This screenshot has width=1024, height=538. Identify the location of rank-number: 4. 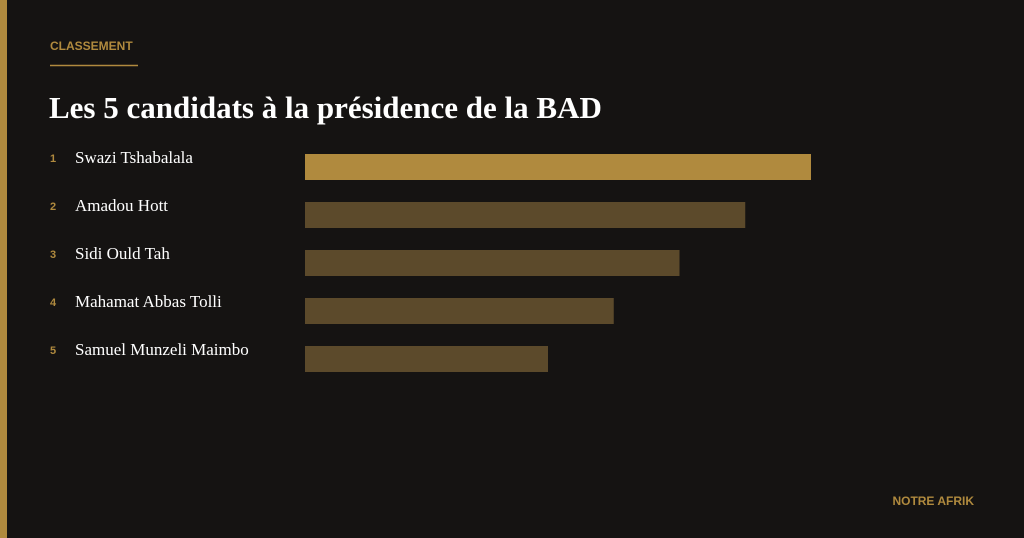
(53, 303).